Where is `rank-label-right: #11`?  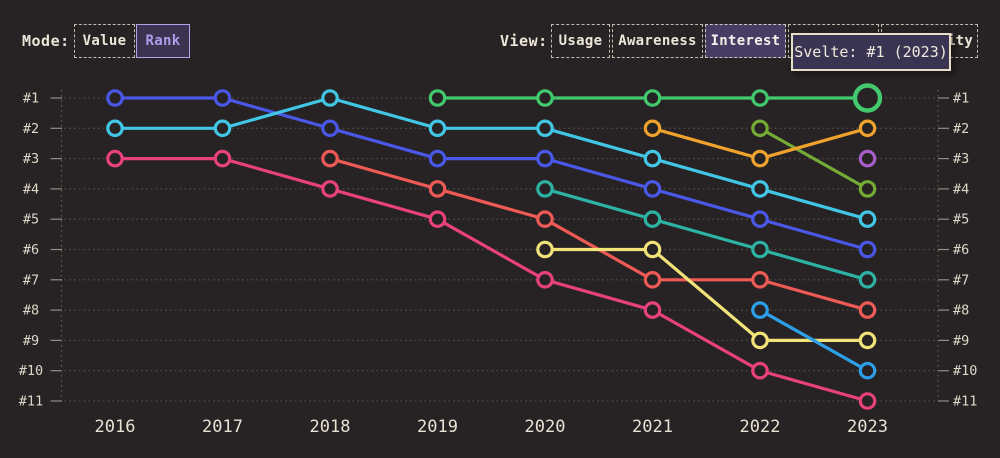
rank-label-right: #11 is located at coordinates (965, 402).